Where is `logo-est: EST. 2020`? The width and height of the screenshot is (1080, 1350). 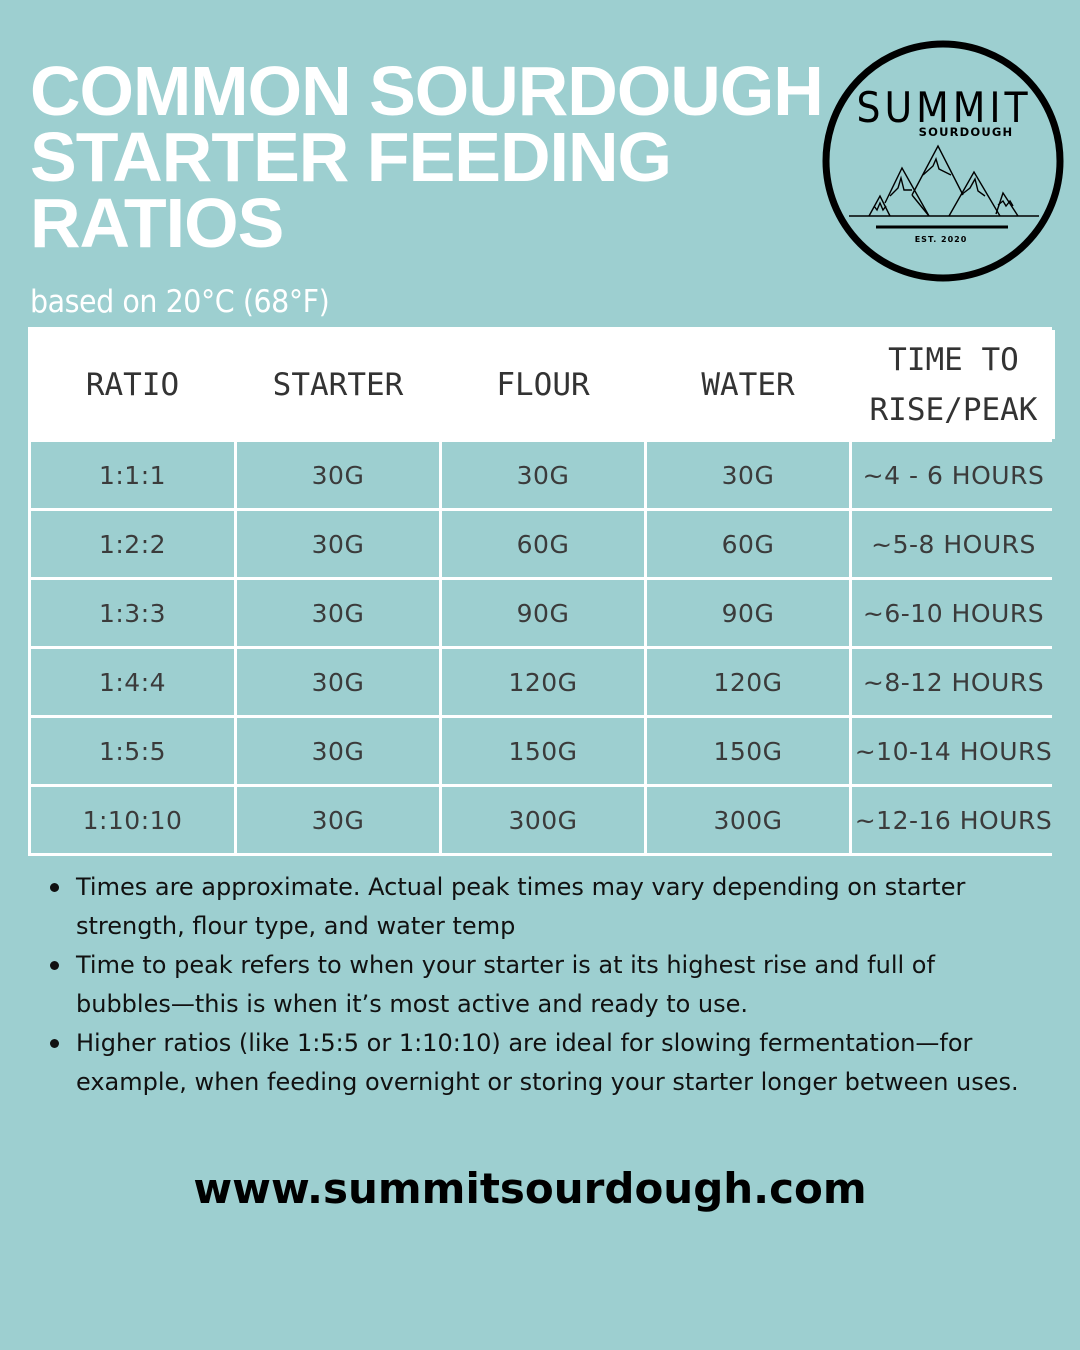
logo-est: EST. 2020 is located at coordinates (941, 239).